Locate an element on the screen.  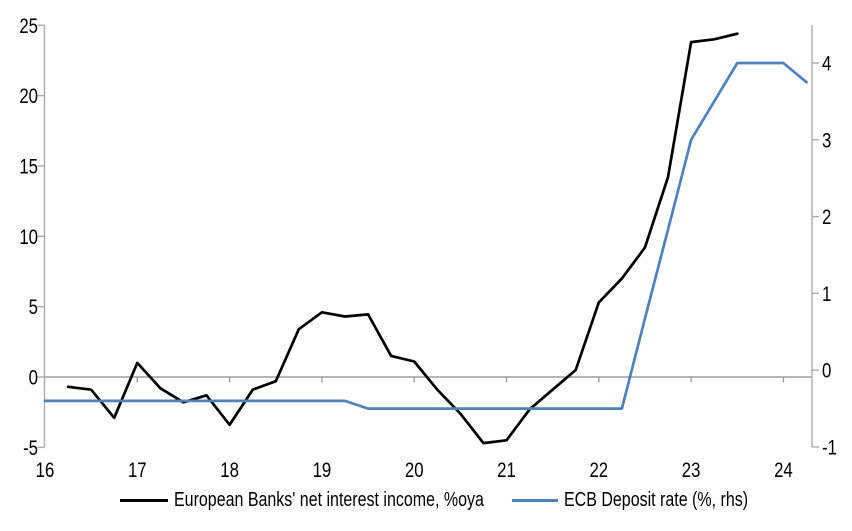
y-axis-left-label-text: 15 is located at coordinates (28, 167).